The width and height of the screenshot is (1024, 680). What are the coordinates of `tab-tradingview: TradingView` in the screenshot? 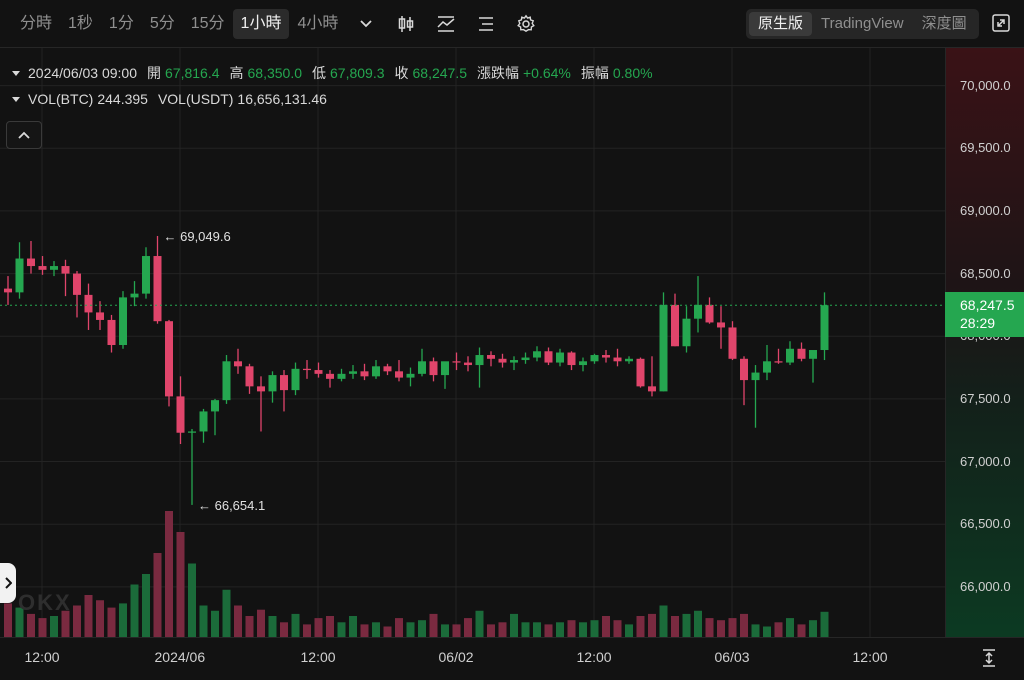 It's located at (862, 23).